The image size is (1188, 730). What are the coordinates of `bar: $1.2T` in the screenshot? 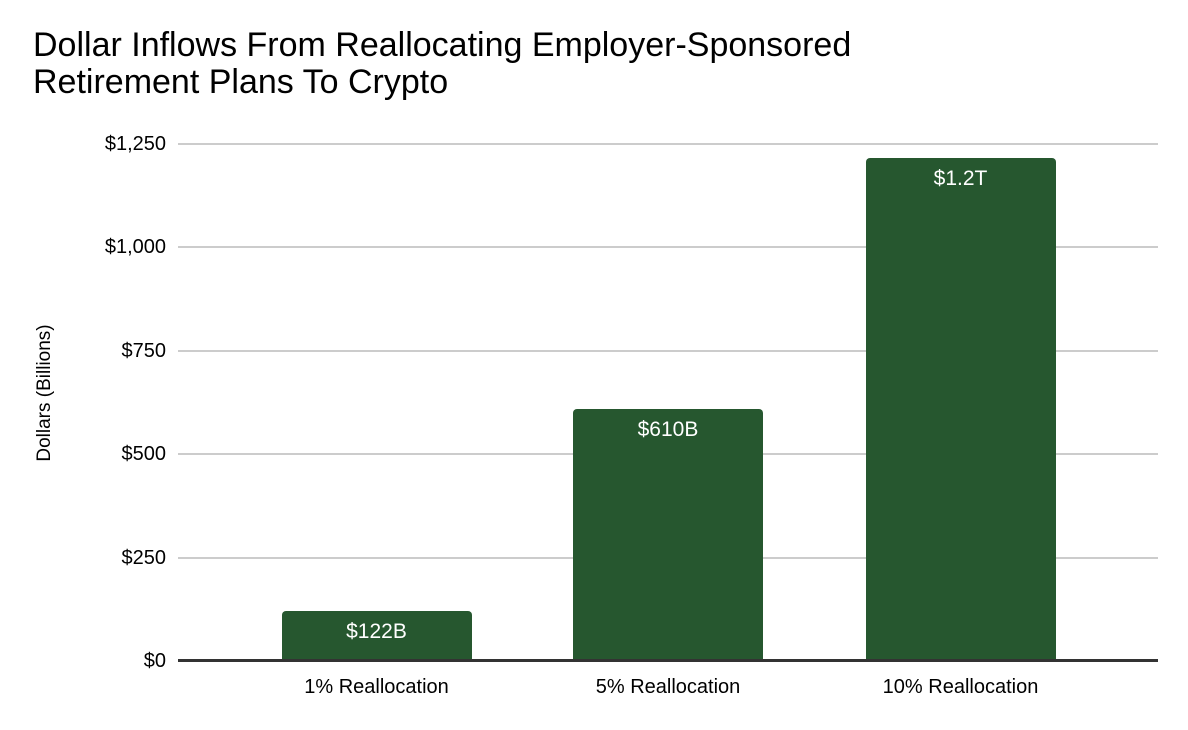 It's located at (960, 409).